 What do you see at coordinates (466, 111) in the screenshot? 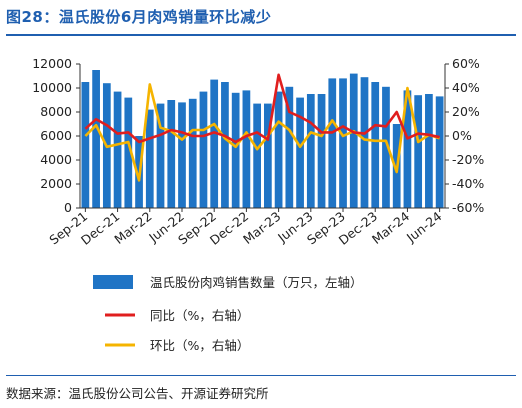
I see `right-tick-label: 20%` at bounding box center [466, 111].